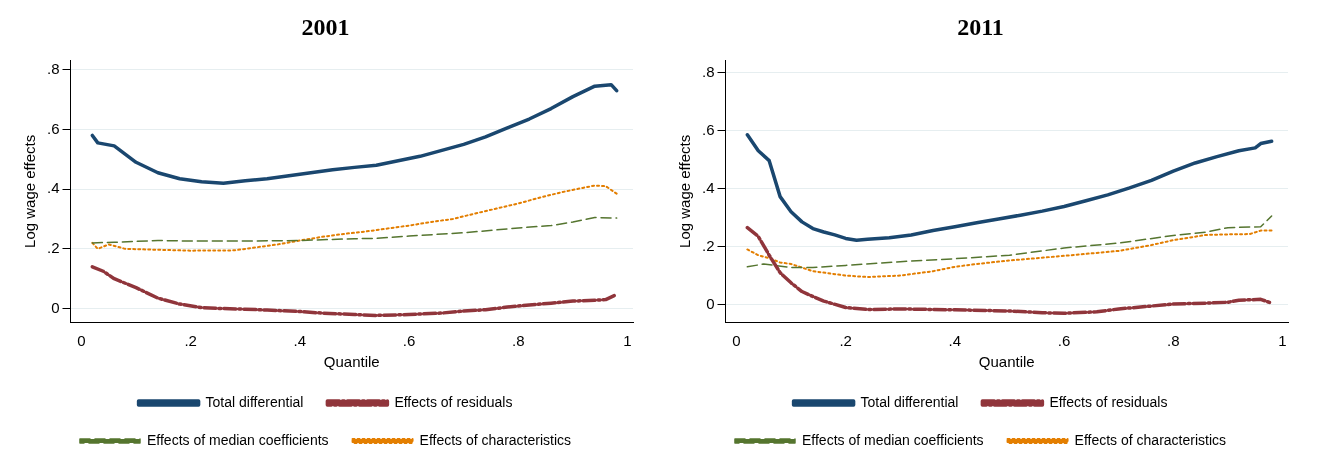  Describe the element at coordinates (325, 26) in the screenshot. I see `chart-title: 2001` at that location.